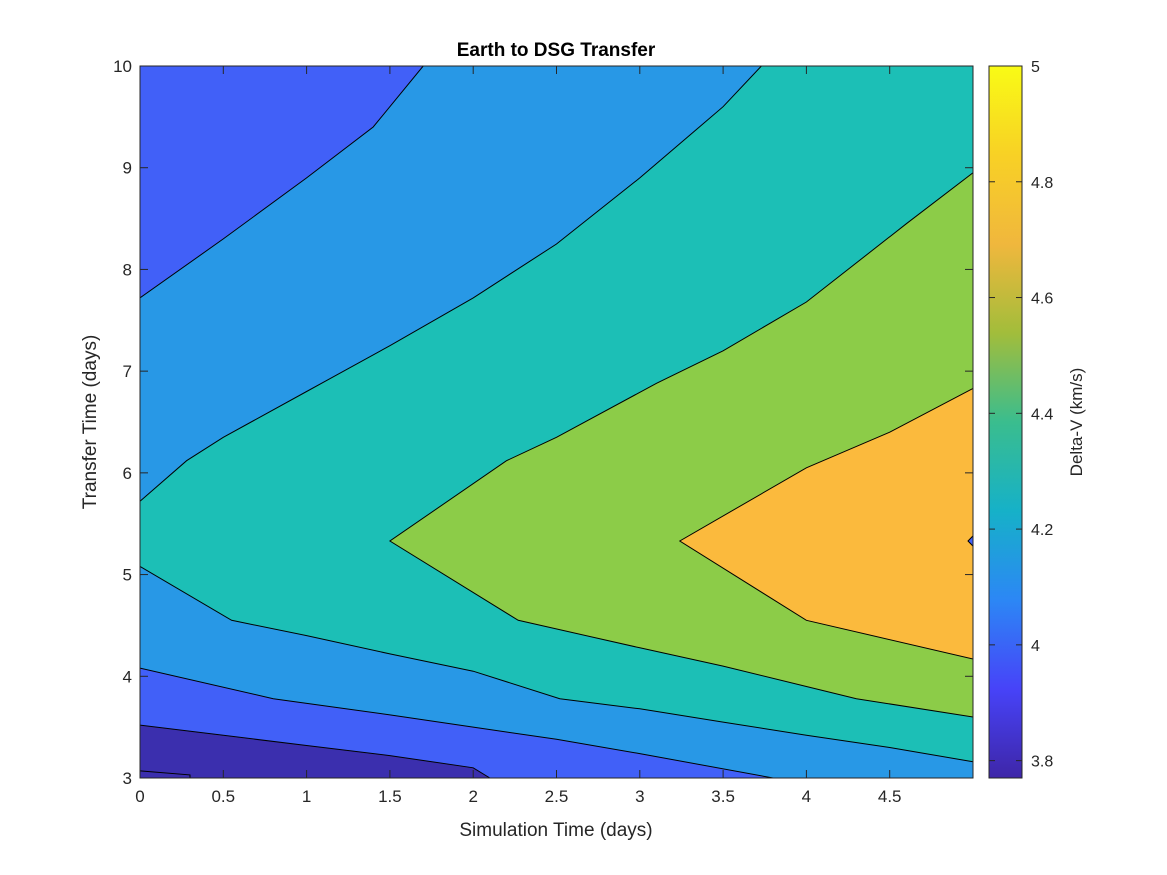 The image size is (1167, 875). Describe the element at coordinates (557, 796) in the screenshot. I see `x-tick-label: 2.5` at that location.